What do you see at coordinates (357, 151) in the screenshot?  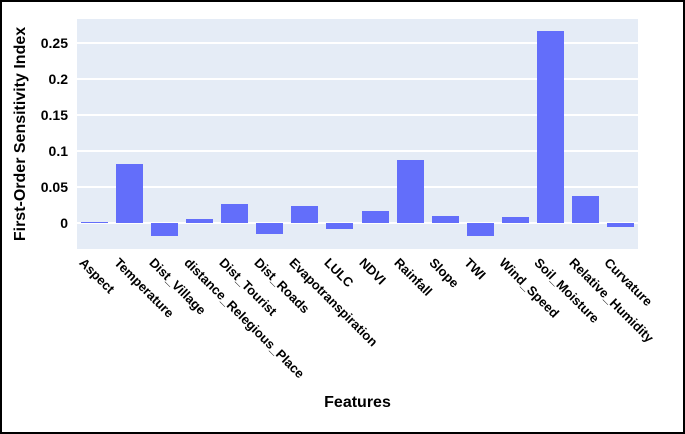 I see `gridline-y-0.1` at bounding box center [357, 151].